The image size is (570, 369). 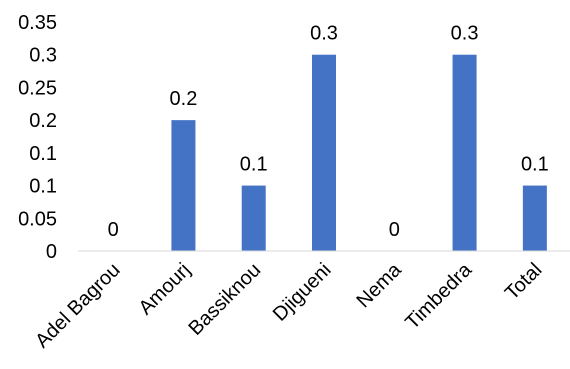 What do you see at coordinates (165, 289) in the screenshot?
I see `x-category-label: Amourj` at bounding box center [165, 289].